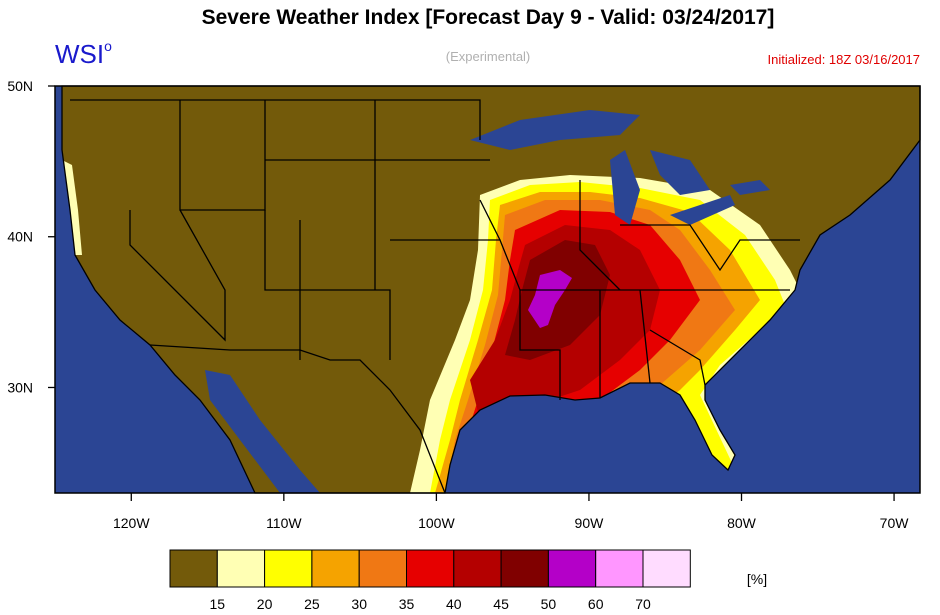 Image resolution: width=940 pixels, height=615 pixels. What do you see at coordinates (549, 604) in the screenshot?
I see `colorbar-label: 50` at bounding box center [549, 604].